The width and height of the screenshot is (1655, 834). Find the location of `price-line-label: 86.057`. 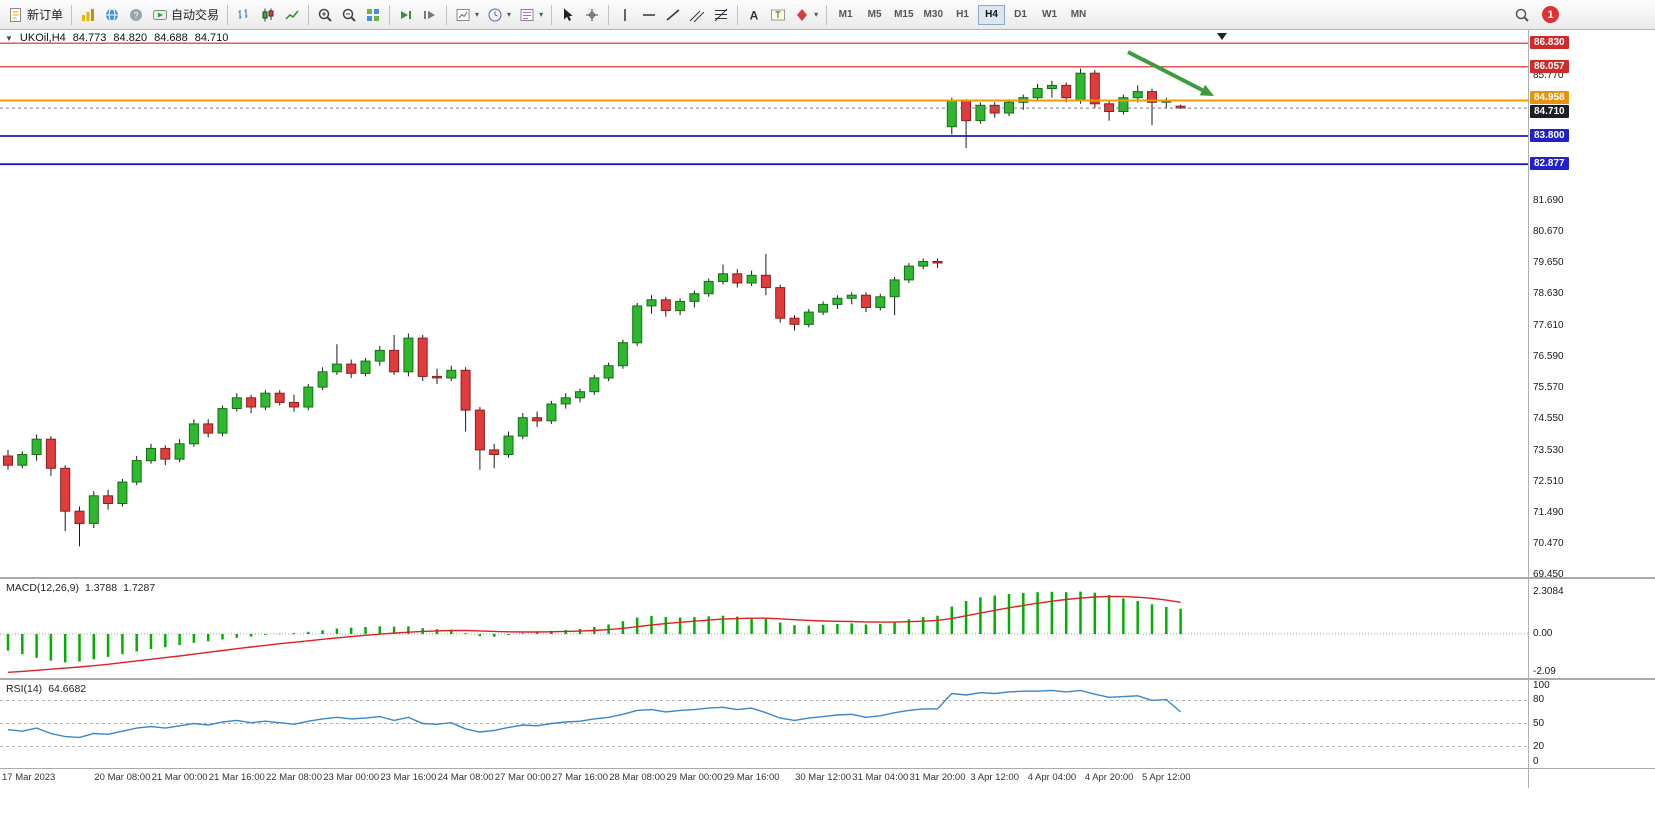

price-line-label: 86.057 is located at coordinates (1549, 66).